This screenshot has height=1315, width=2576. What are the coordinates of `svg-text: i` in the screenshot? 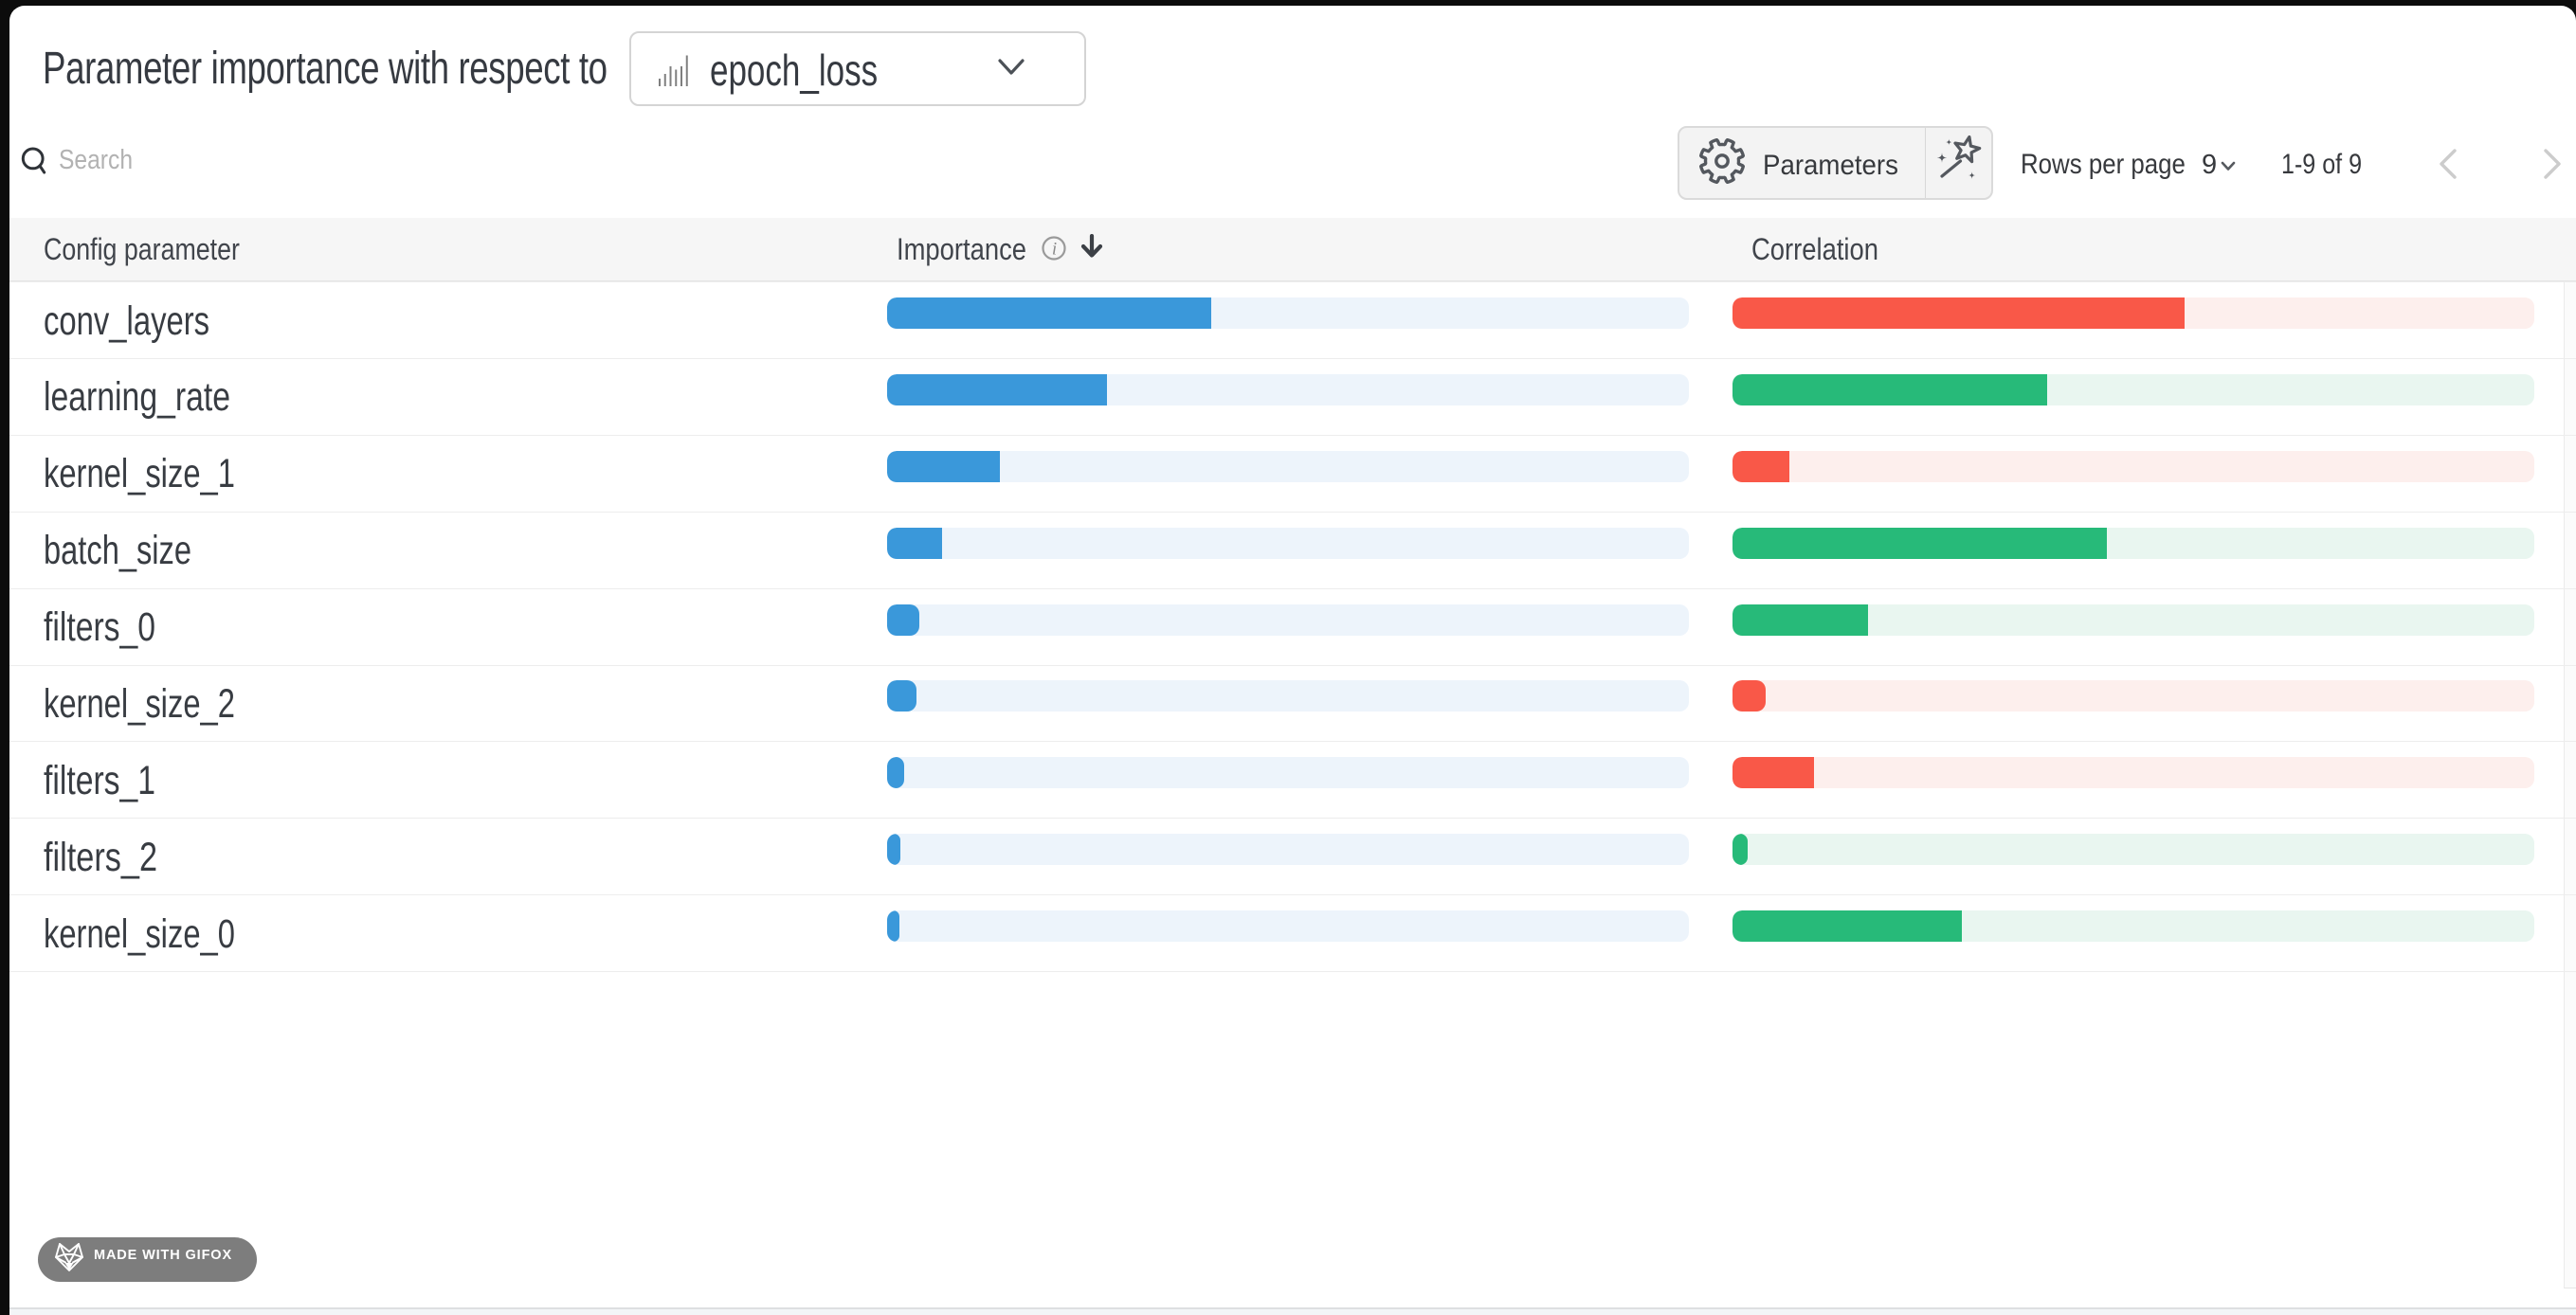 It's located at (1054, 250).